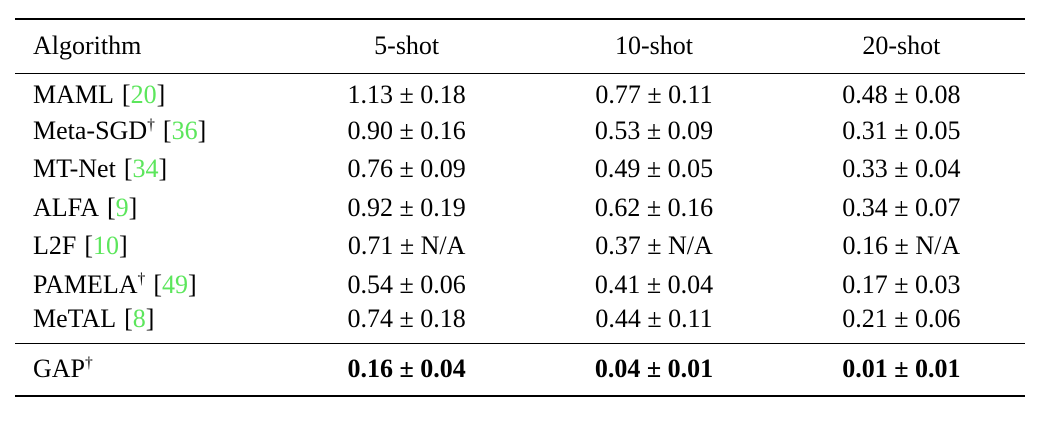 Image resolution: width=1042 pixels, height=432 pixels. Describe the element at coordinates (901, 284) in the screenshot. I see `value-cell-20-shot: 0.17 ± 0.03` at that location.